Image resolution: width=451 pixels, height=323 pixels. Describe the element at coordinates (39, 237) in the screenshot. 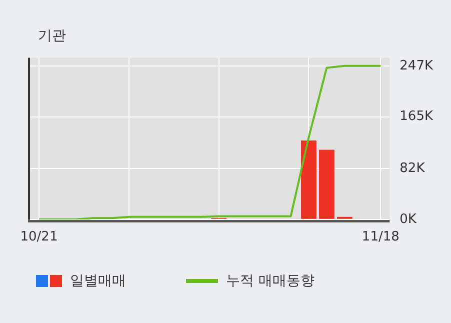

I see `x-tick-label: 10/21` at that location.